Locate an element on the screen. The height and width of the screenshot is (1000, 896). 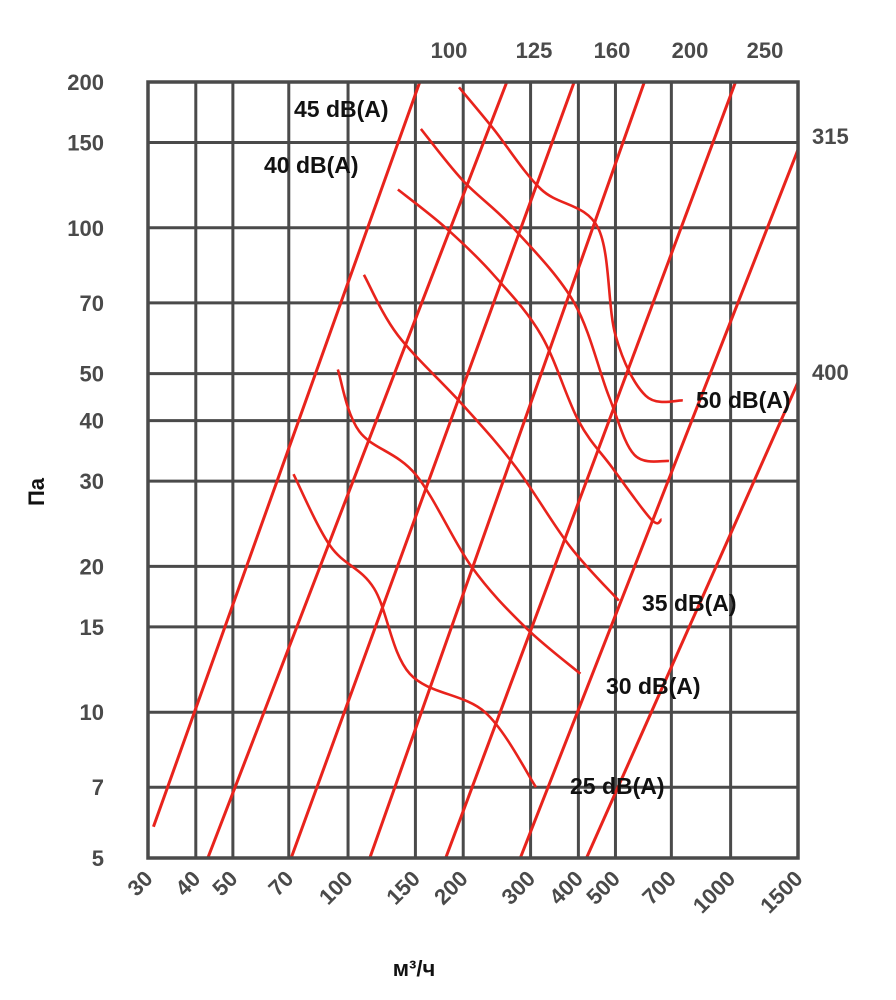
noise-label-45dba: 45 dB(A) is located at coordinates (341, 109).